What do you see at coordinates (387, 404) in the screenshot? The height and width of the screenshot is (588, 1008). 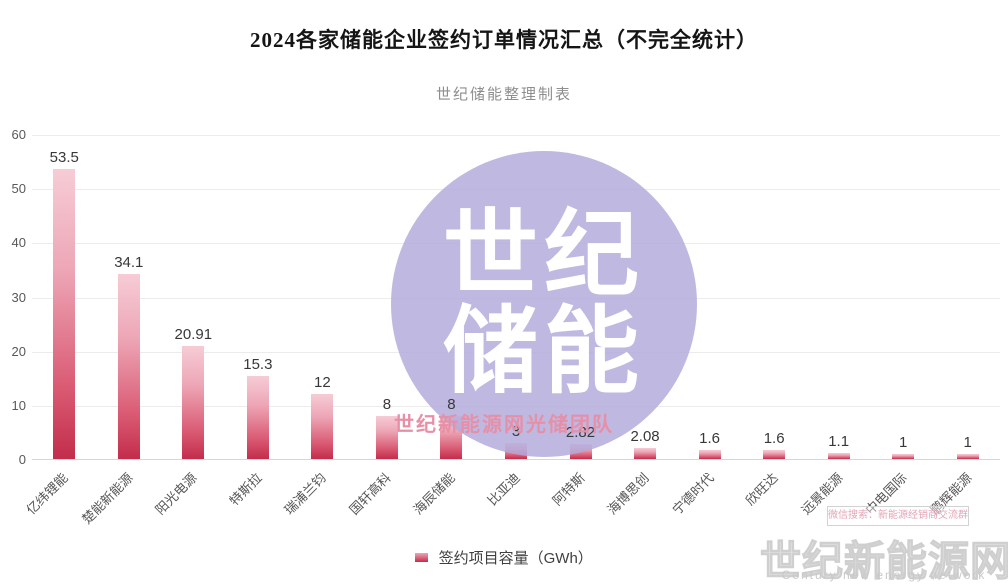 I see `bar-value-label-国轩高科: 8` at bounding box center [387, 404].